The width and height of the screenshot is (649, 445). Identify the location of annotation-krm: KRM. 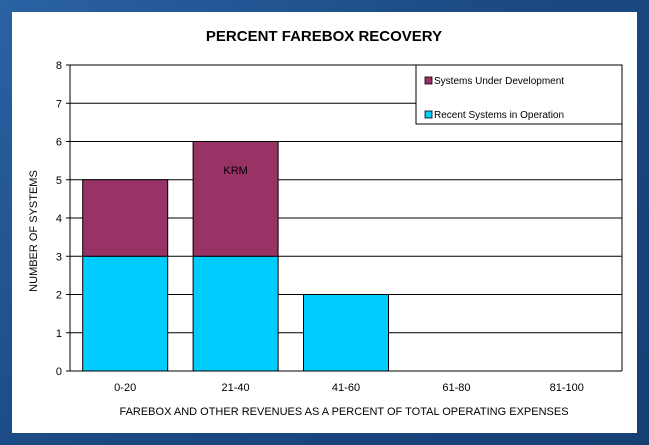
(235, 171).